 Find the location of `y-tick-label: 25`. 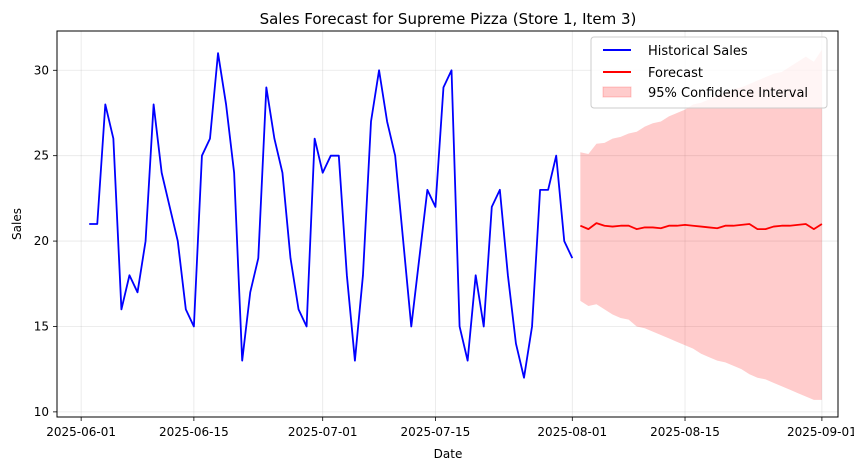

y-tick-label: 25 is located at coordinates (41, 156).